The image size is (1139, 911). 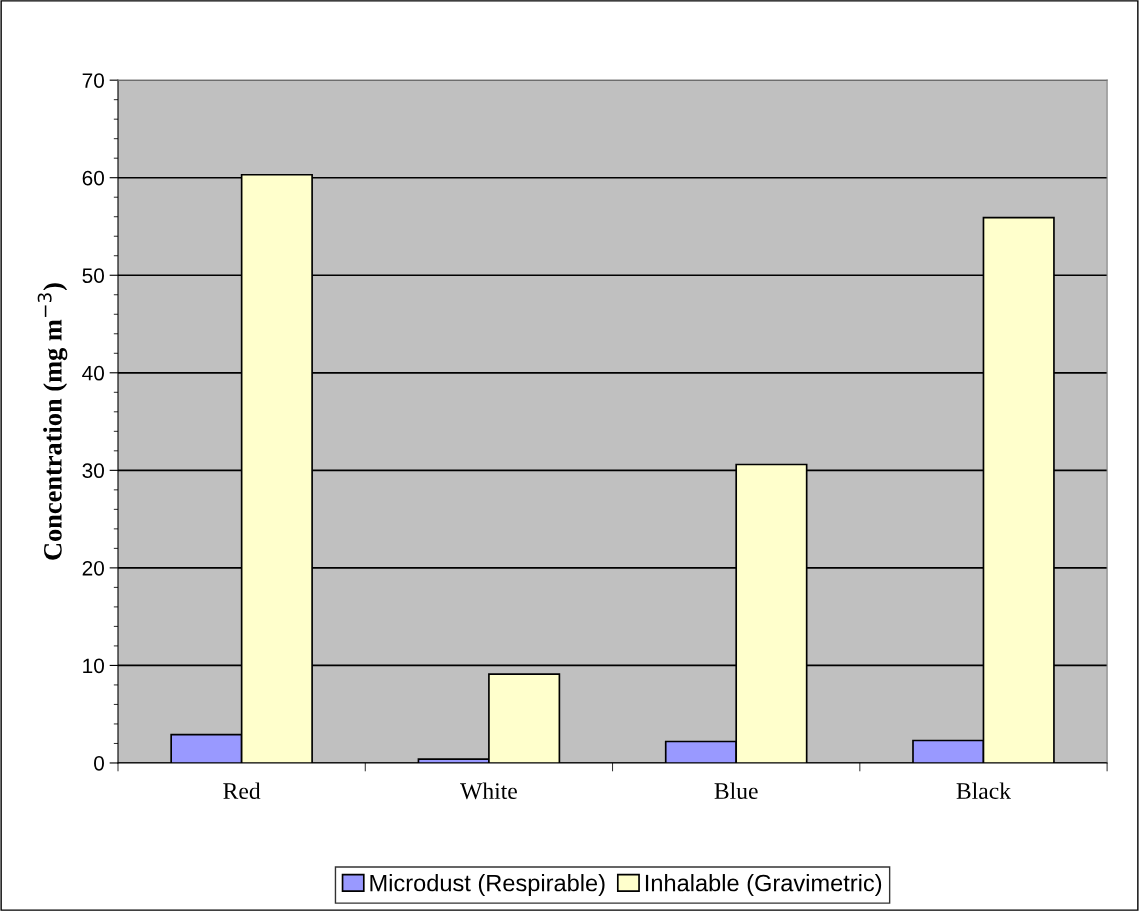 What do you see at coordinates (93, 276) in the screenshot?
I see `y-tick-label: 50` at bounding box center [93, 276].